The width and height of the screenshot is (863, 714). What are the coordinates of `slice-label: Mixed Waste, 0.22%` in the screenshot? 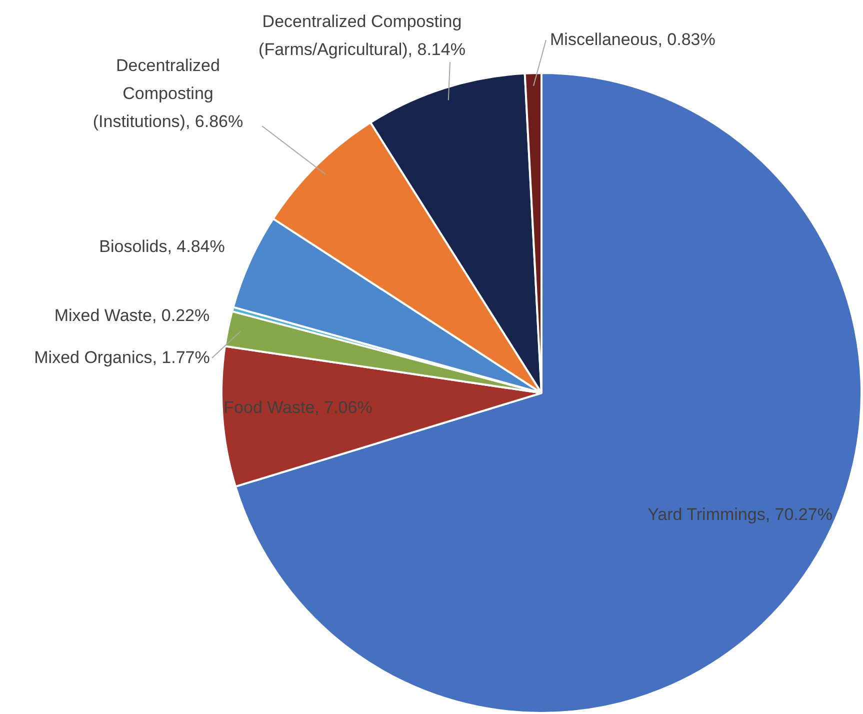 It's located at (132, 316).